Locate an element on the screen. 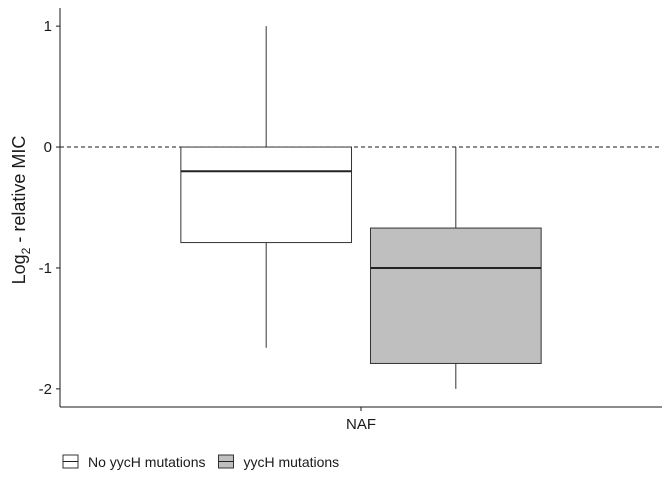 The image size is (672, 480). y-tick-label: 1 is located at coordinates (48, 26).